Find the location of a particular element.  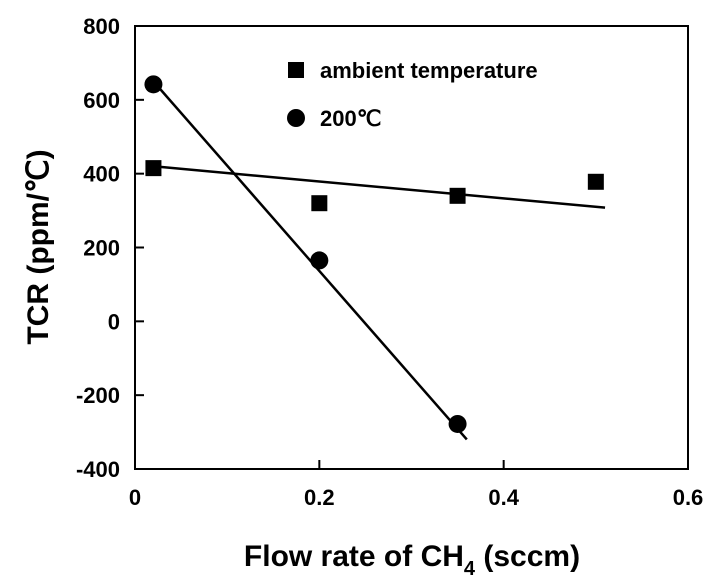

legend-label-series-2: 200℃ is located at coordinates (350, 118).